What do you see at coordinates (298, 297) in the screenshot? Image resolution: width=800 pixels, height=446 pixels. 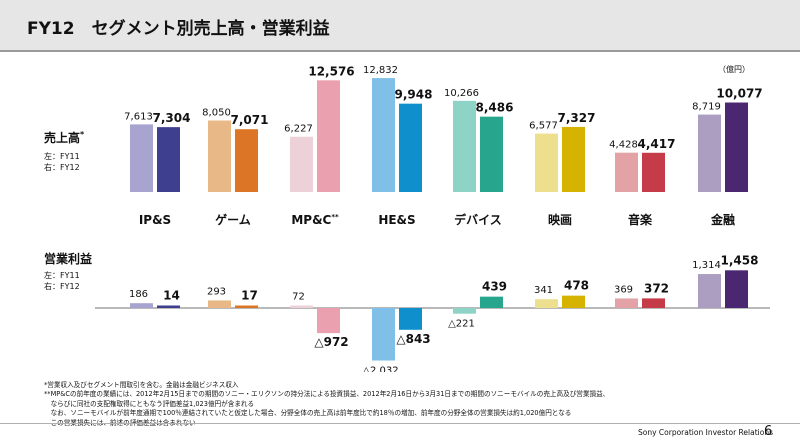 I see `op-value-label: 72` at bounding box center [298, 297].